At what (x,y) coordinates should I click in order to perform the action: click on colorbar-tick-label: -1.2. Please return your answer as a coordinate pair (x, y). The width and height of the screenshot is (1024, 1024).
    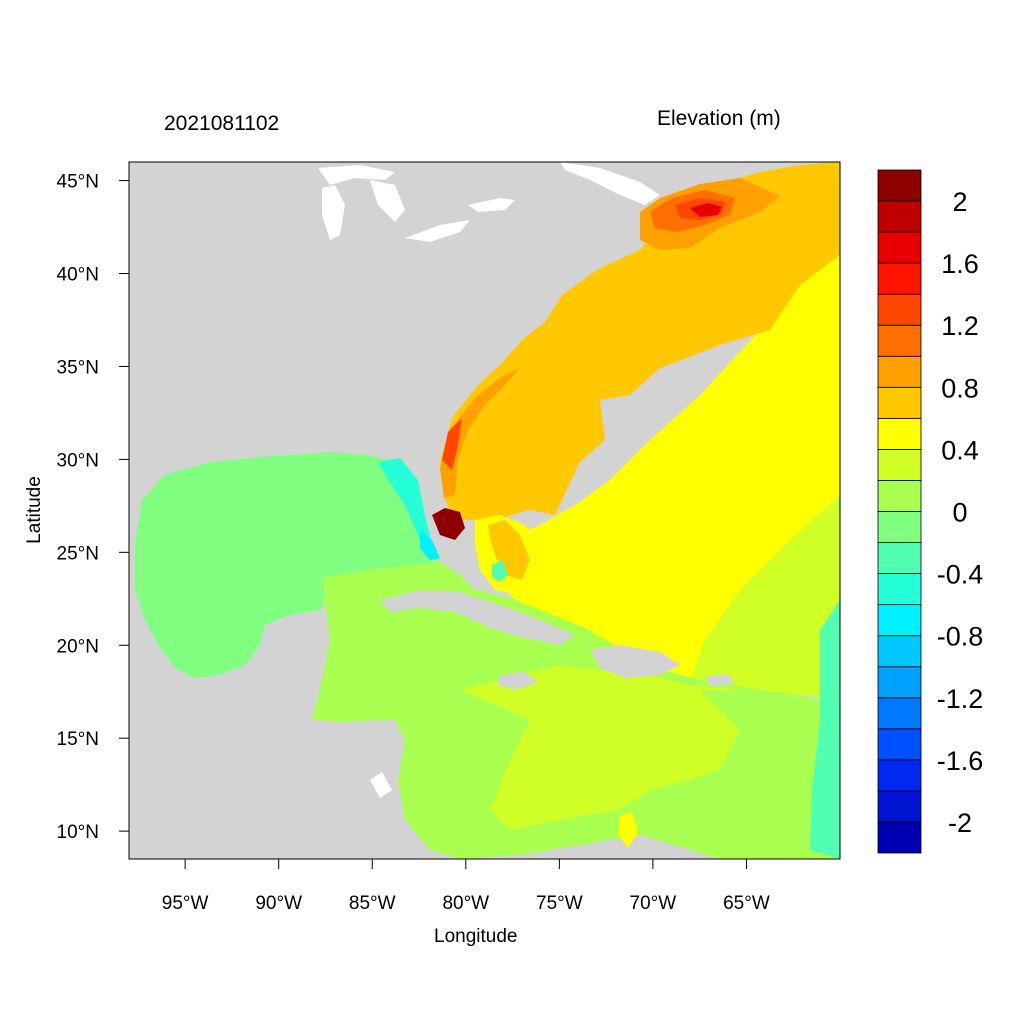
    Looking at the image, I should click on (960, 699).